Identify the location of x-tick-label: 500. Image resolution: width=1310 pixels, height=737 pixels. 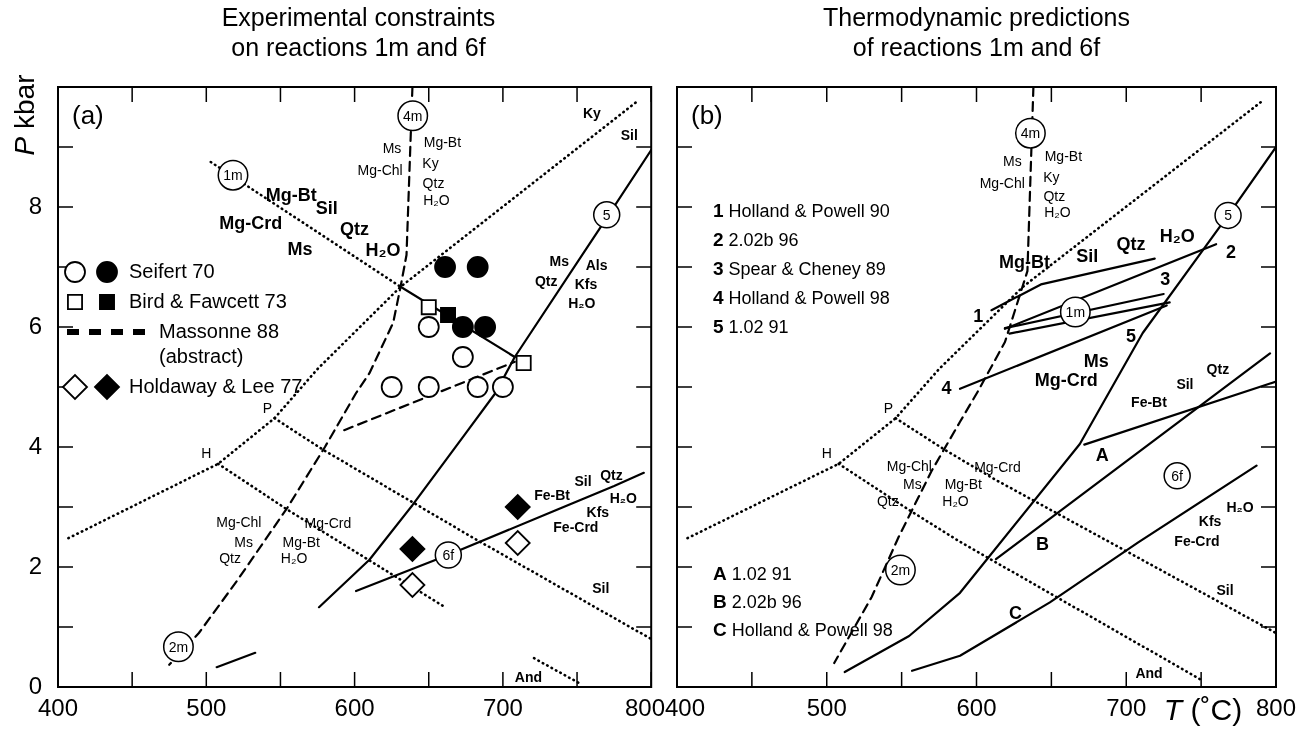
(826, 707).